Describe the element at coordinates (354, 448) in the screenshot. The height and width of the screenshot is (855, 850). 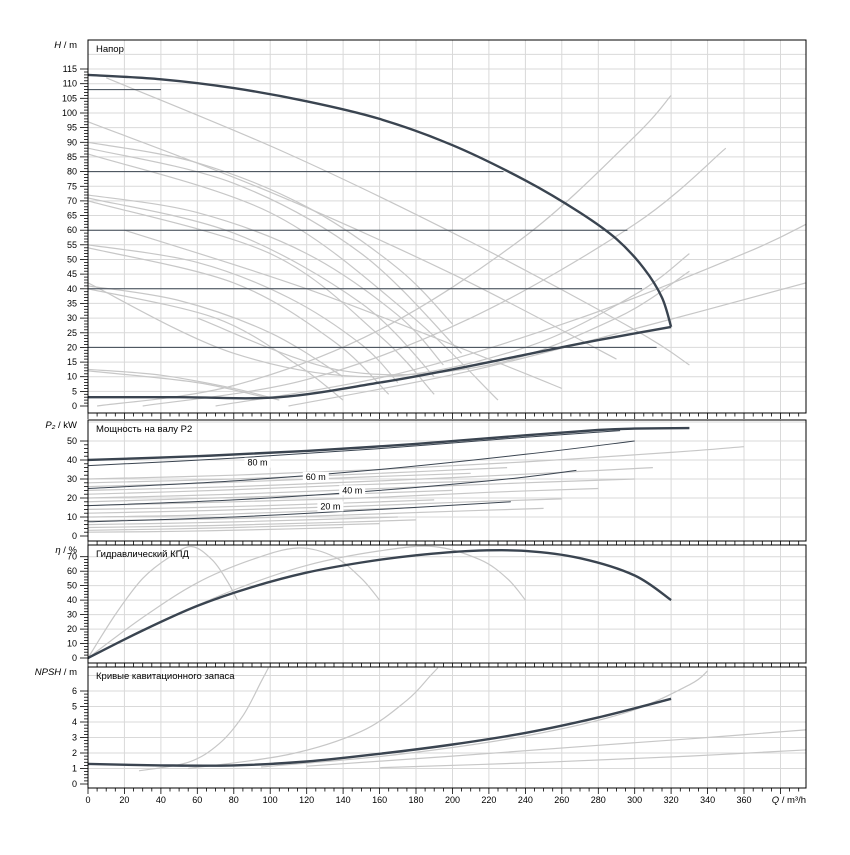
I see `power-80m` at that location.